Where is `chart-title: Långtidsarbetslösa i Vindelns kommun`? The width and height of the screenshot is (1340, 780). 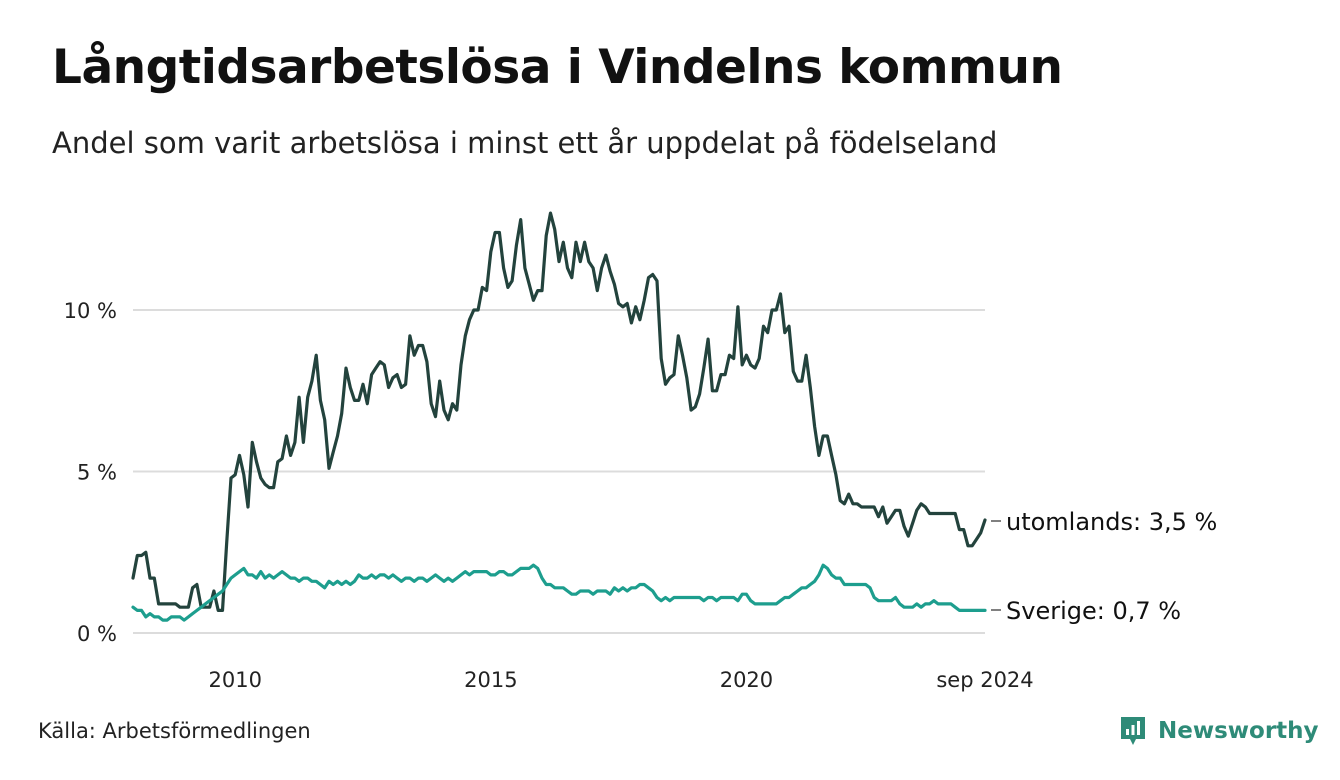 chart-title: Långtidsarbetslösa i Vindelns kommun is located at coordinates (557, 67).